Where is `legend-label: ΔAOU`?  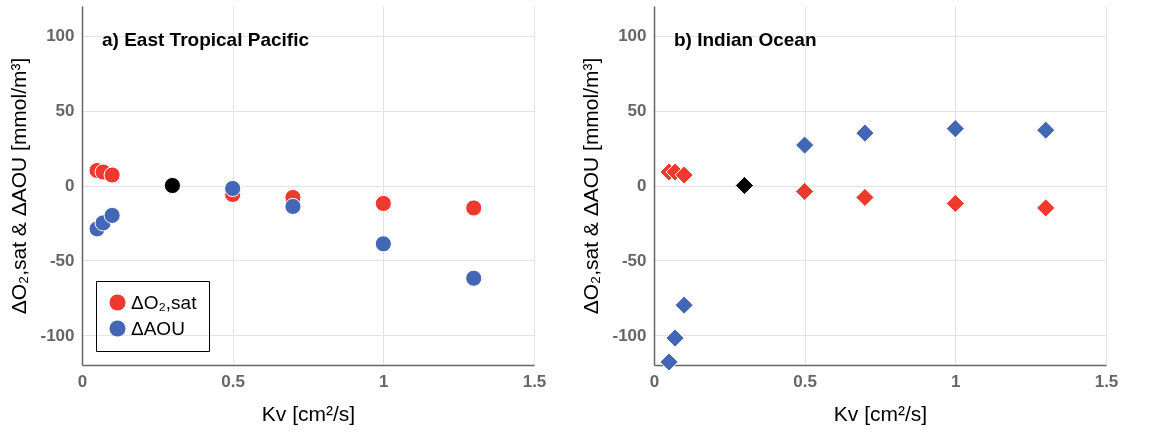
legend-label: ΔAOU is located at coordinates (158, 328).